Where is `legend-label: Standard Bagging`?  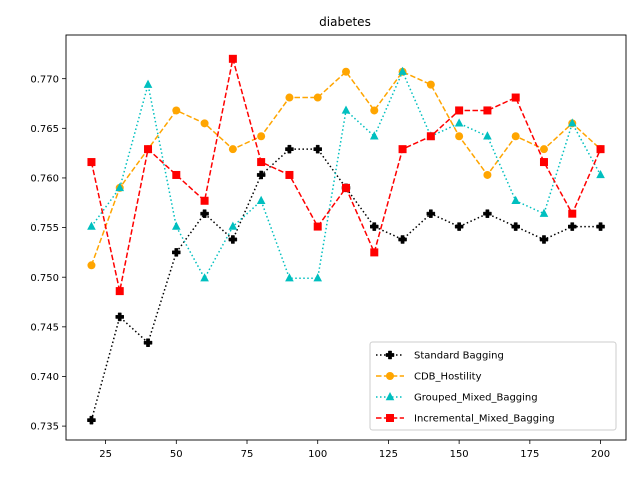
legend-label: Standard Bagging is located at coordinates (459, 356).